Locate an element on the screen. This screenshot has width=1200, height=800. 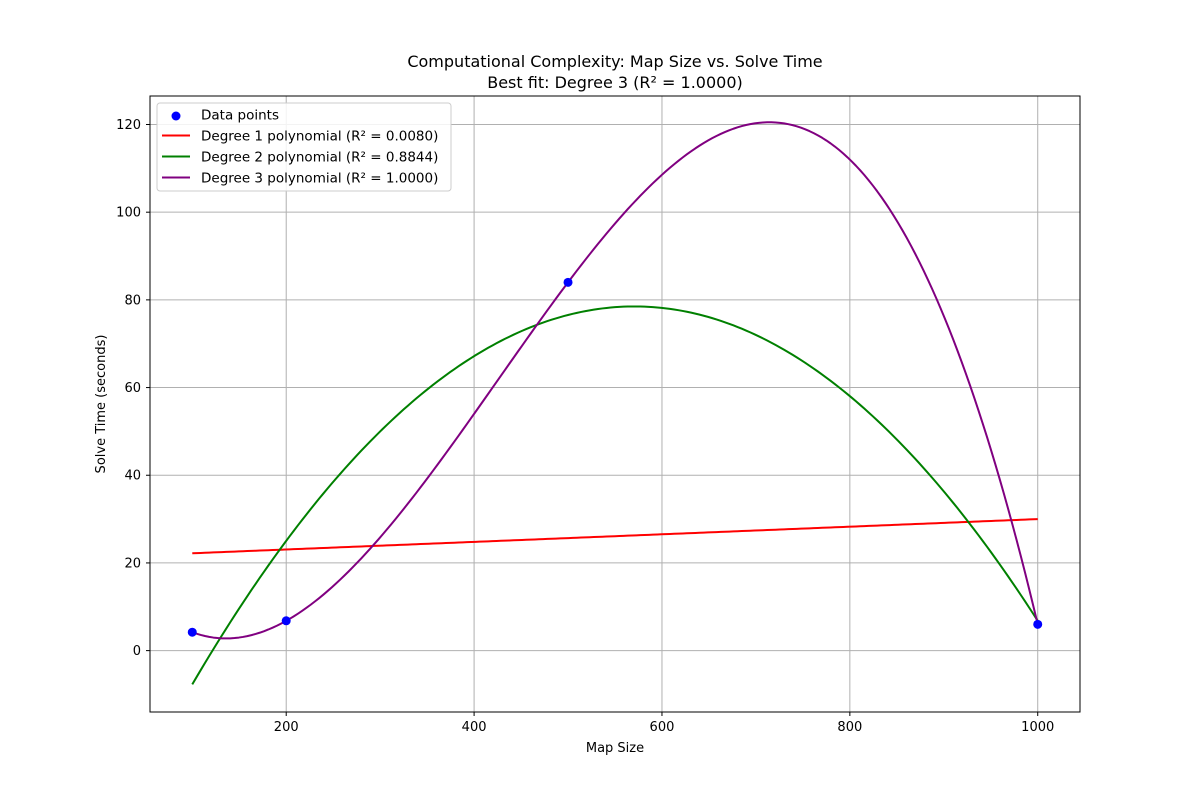
x-tick-label: 400 is located at coordinates (474, 727).